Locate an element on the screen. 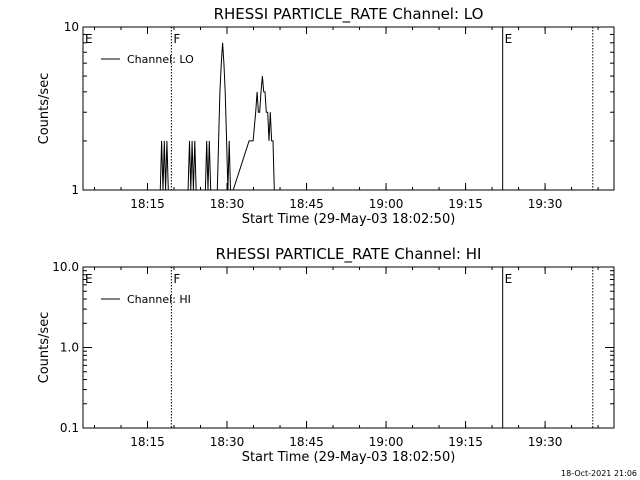 The image size is (640, 480). y-tick-label: 10.0 is located at coordinates (65, 267).